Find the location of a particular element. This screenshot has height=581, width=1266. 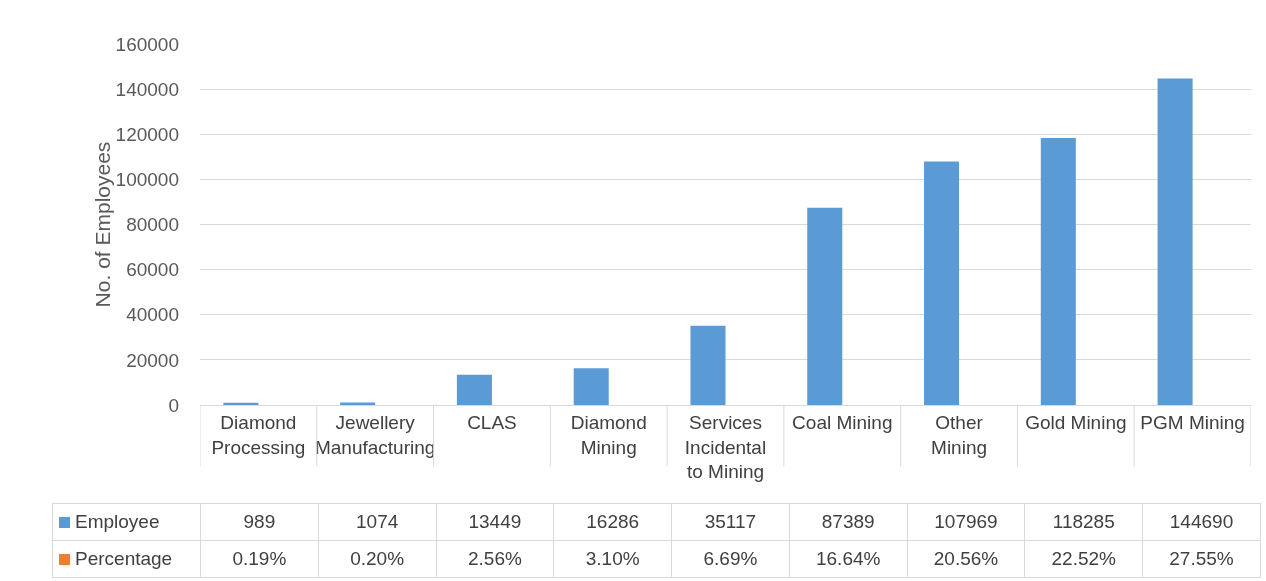

y-tick-label: 60000 is located at coordinates (152, 270).